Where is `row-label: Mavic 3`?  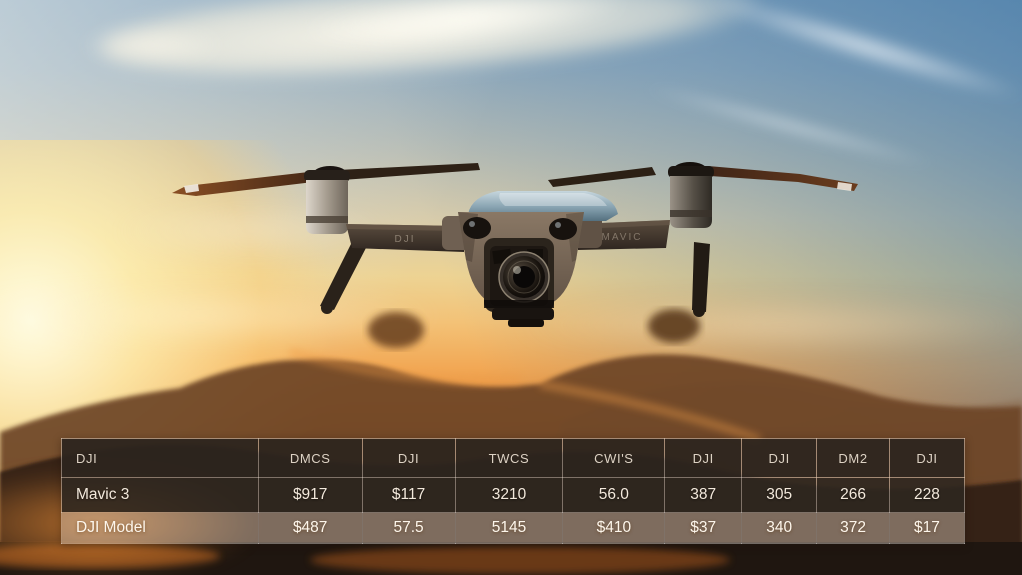
row-label: Mavic 3 is located at coordinates (160, 495).